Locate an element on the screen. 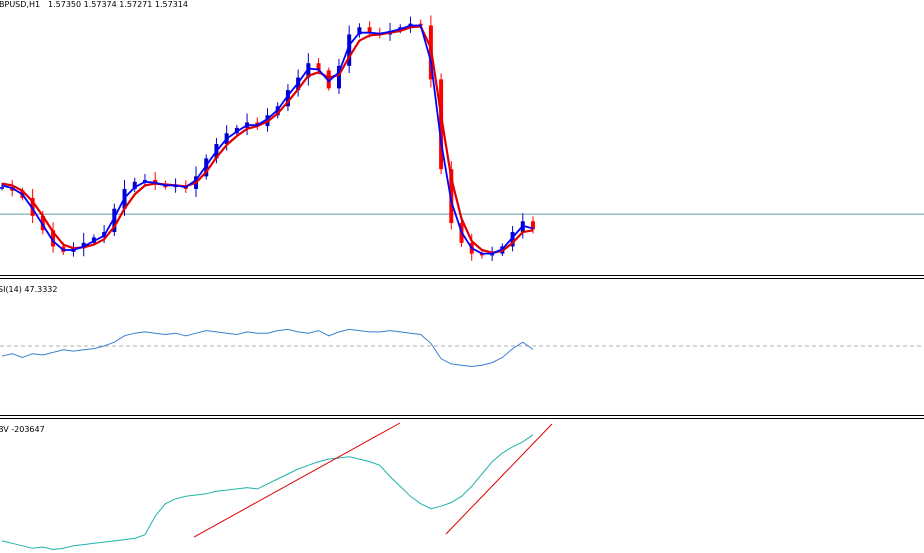 The height and width of the screenshot is (553, 924). obv-line is located at coordinates (267, 492).